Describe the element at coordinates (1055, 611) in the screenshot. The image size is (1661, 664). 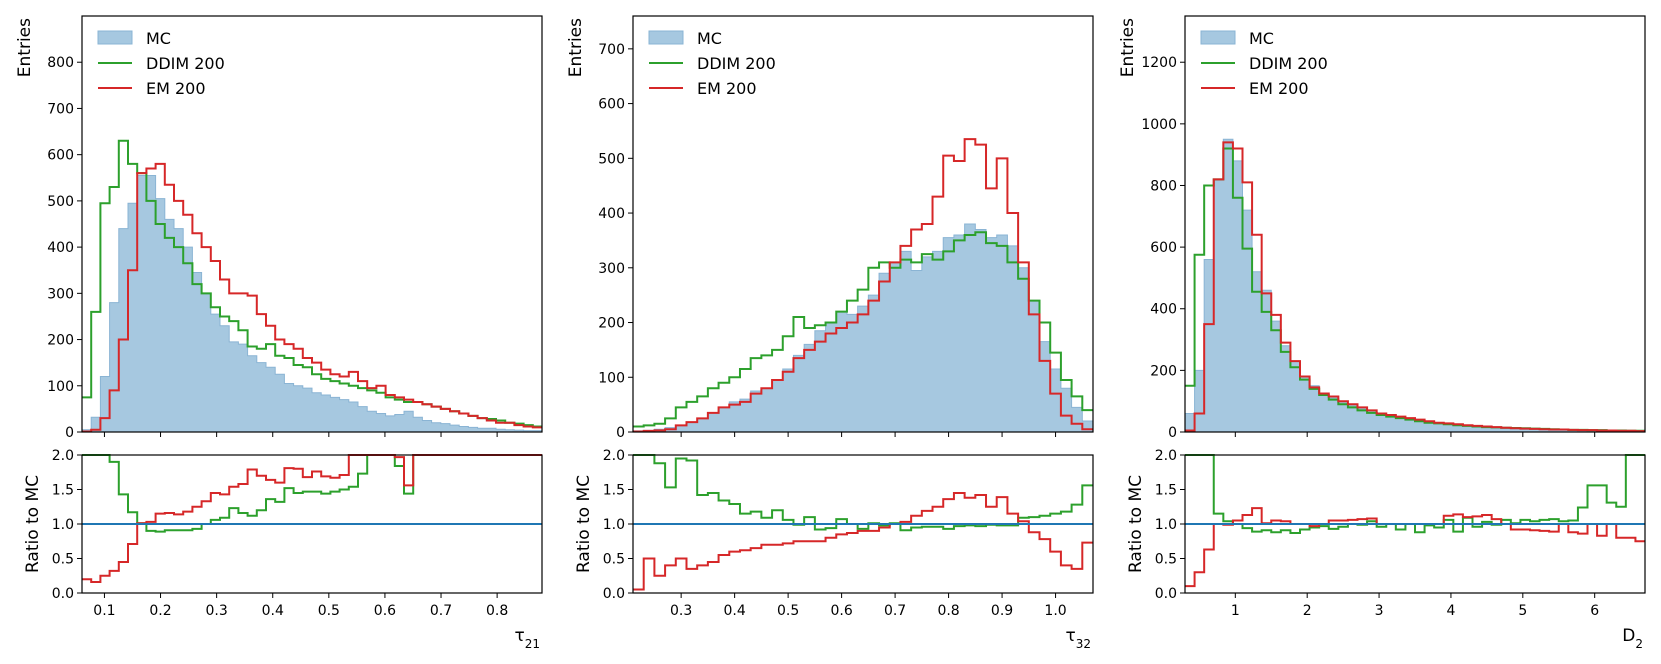
I see `x-tick-label: 1.0` at that location.